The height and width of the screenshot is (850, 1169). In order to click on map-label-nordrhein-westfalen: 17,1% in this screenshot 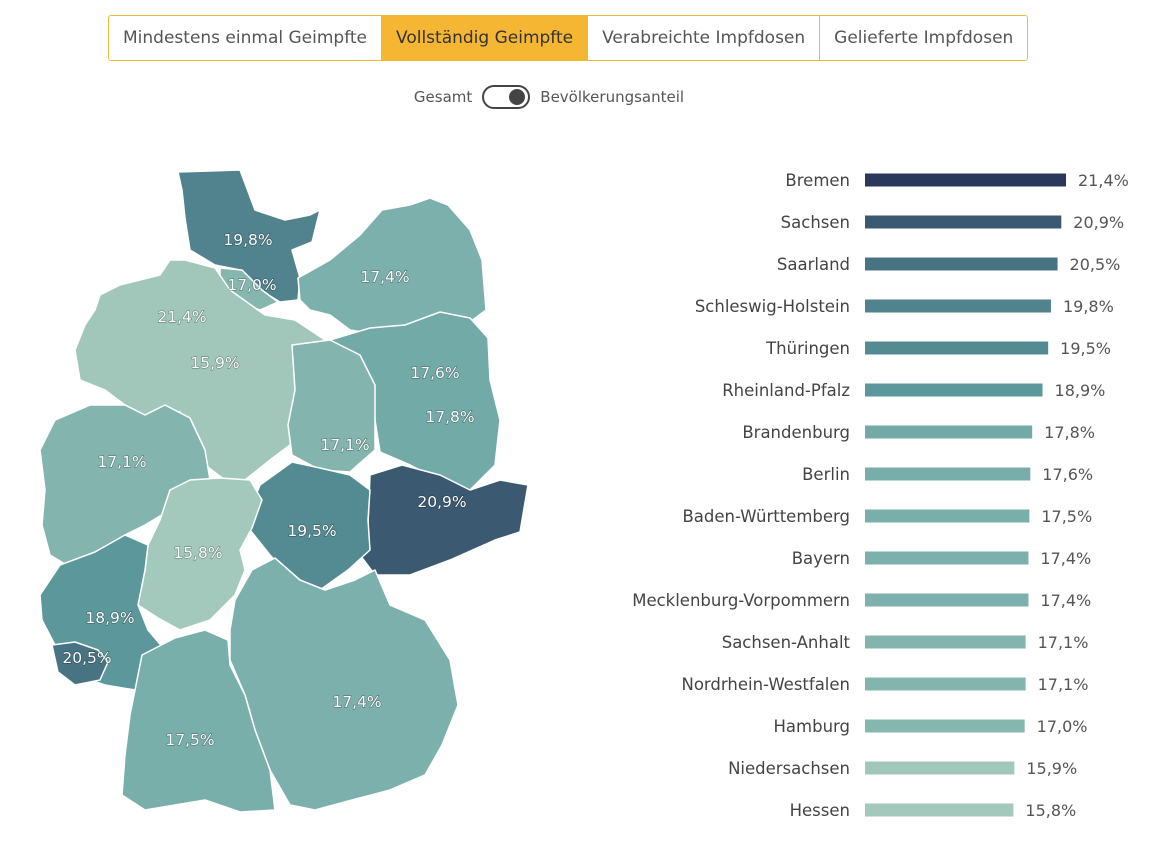, I will do `click(121, 462)`.